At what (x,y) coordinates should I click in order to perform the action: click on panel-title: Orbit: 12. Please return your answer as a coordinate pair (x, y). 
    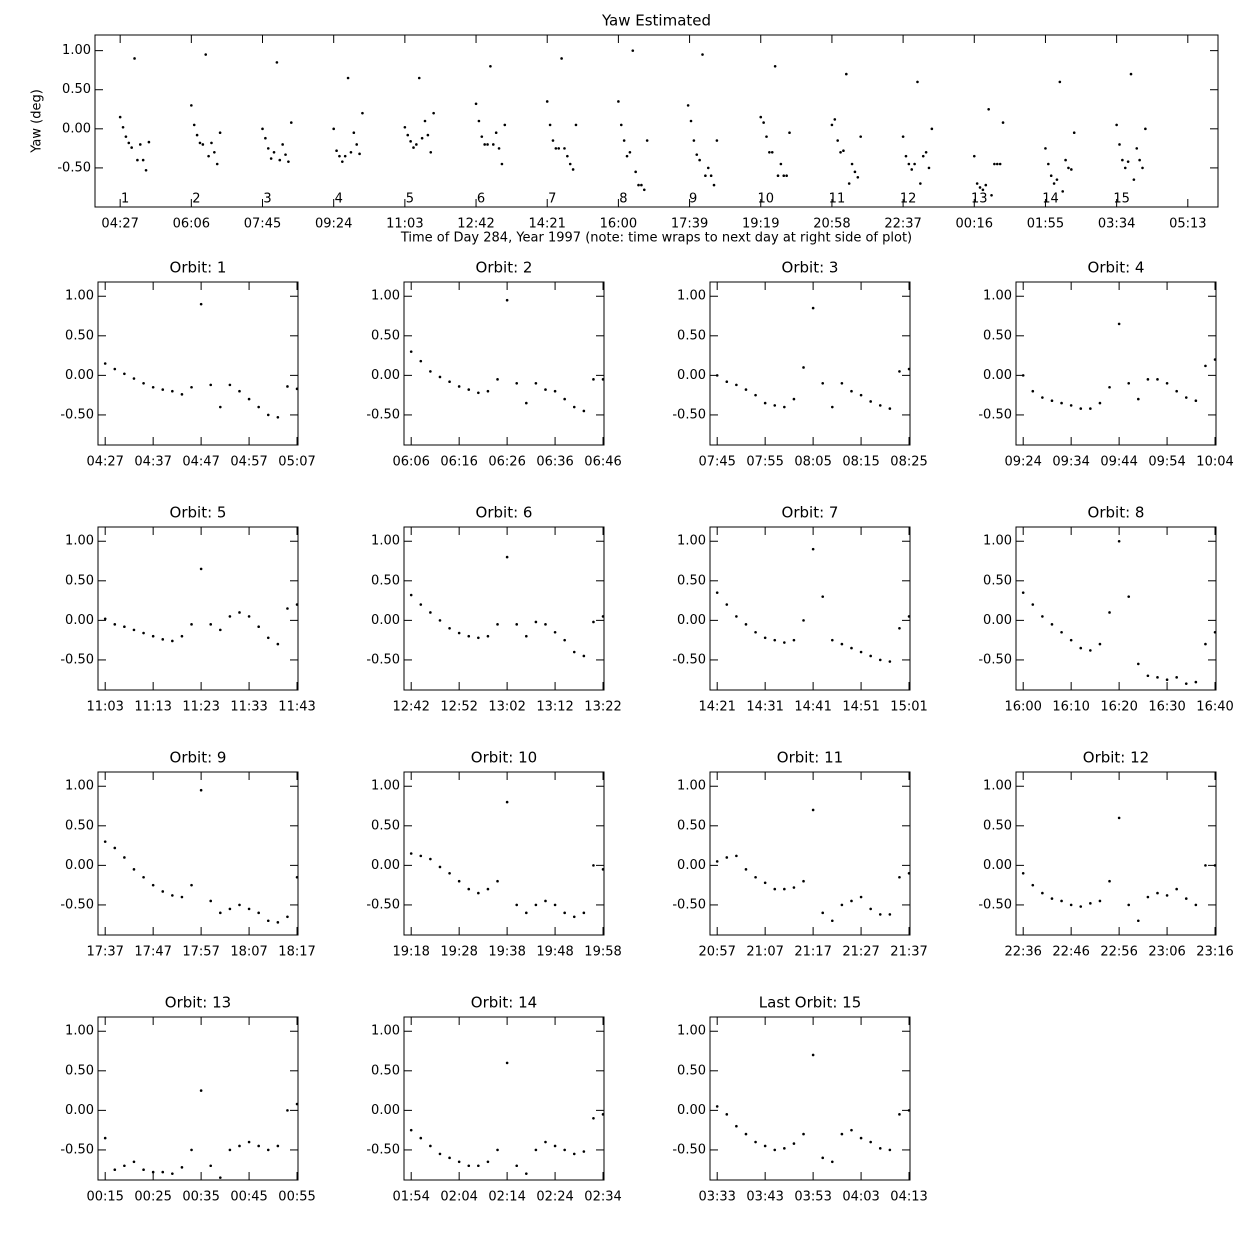
    Looking at the image, I should click on (1116, 758).